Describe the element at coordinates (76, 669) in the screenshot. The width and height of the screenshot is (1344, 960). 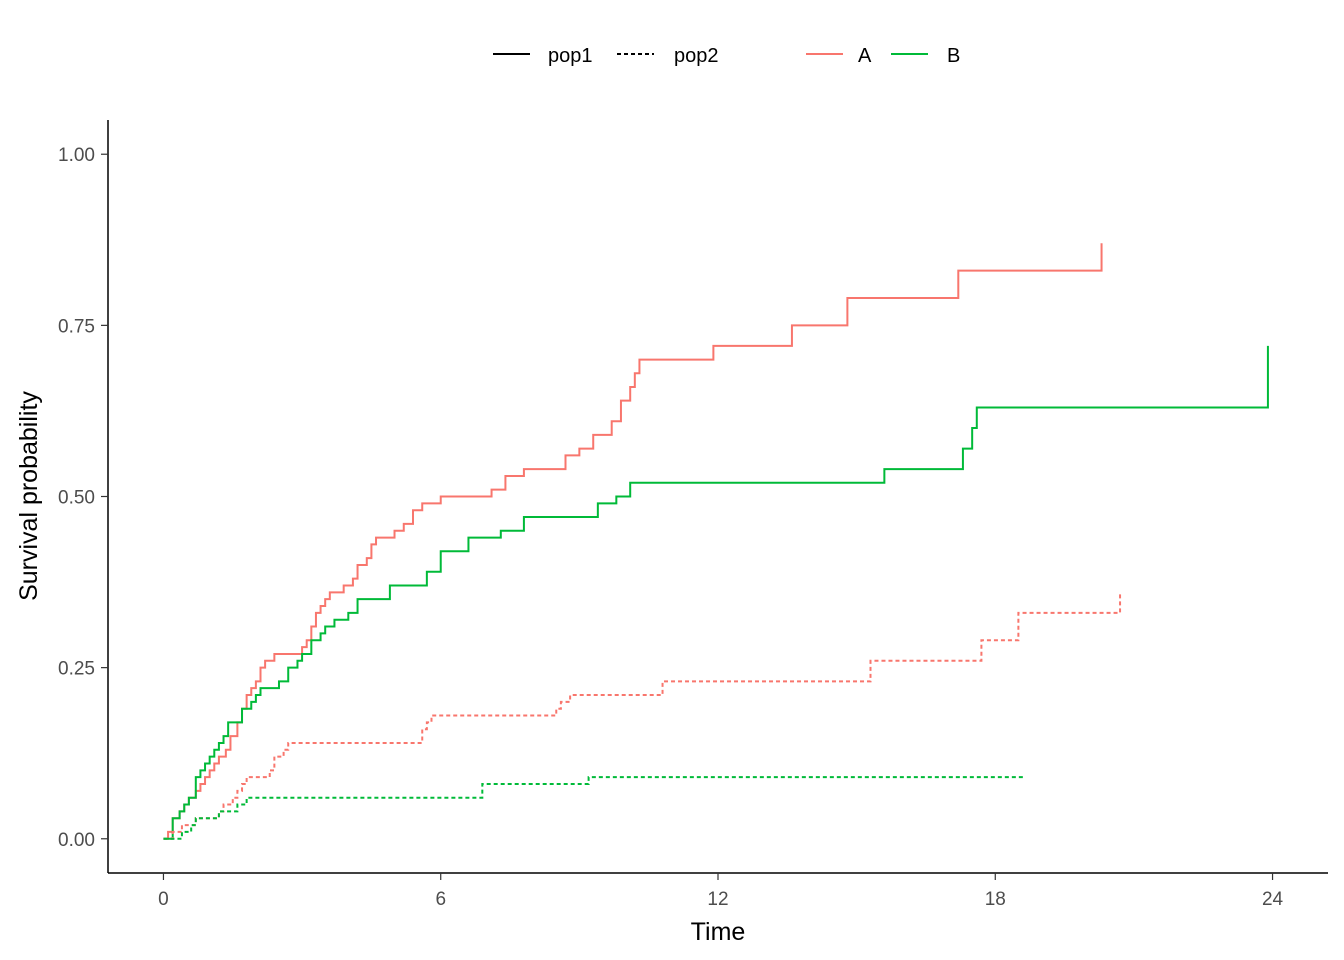
I see `y-tick-label: 0.25` at that location.